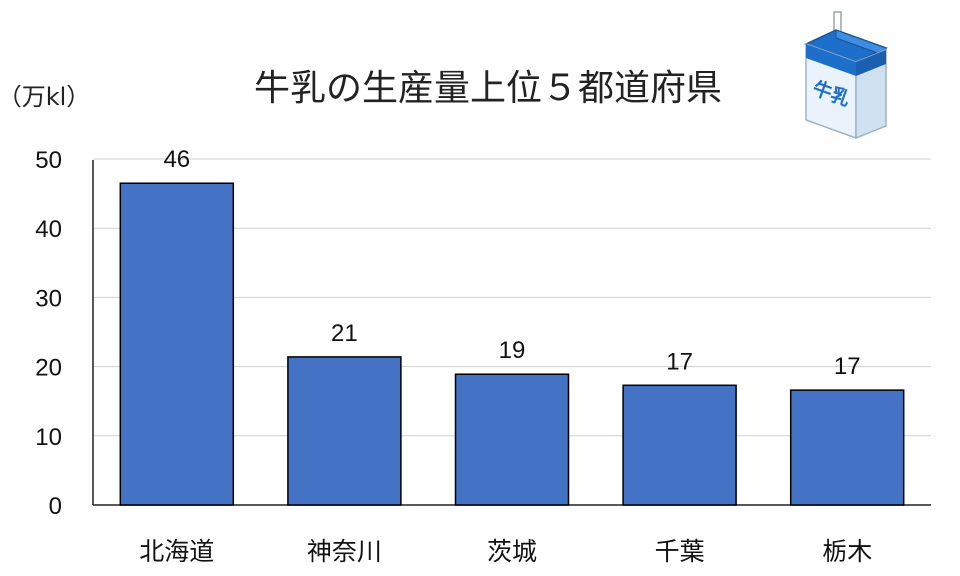 This screenshot has width=960, height=576. Describe the element at coordinates (846, 75) in the screenshot. I see `milk-carton-icon: 牛乳` at that location.